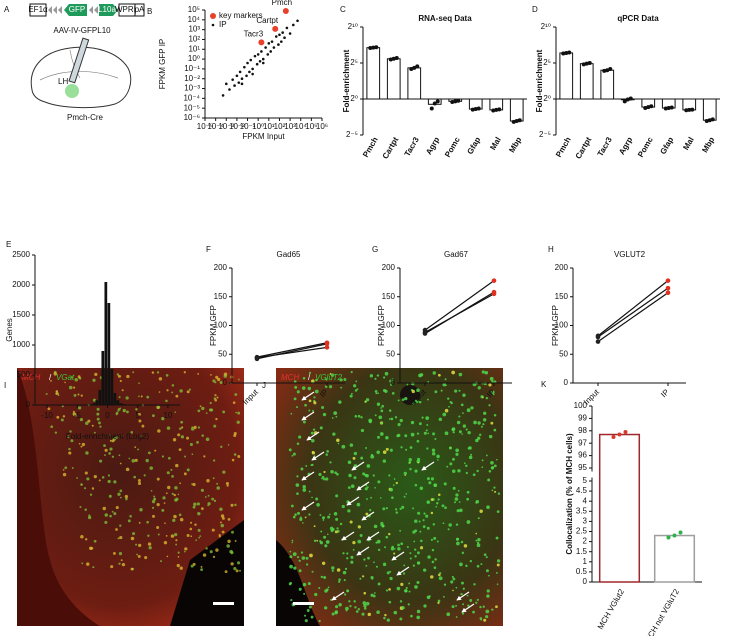  What do you see at coordinates (539, 80) in the screenshot?
I see `y-axis-label: Fold-enrichment` at bounding box center [539, 80].